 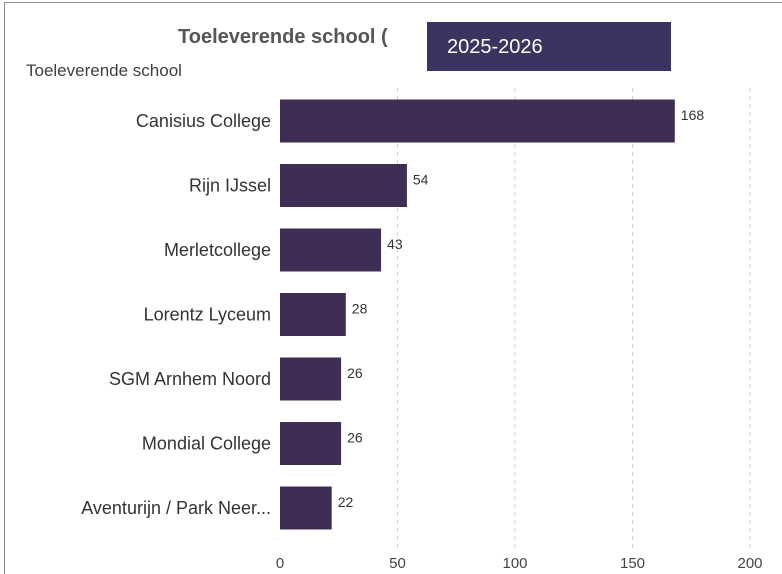 What do you see at coordinates (280, 563) in the screenshot?
I see `x-tick-label: 0` at bounding box center [280, 563].